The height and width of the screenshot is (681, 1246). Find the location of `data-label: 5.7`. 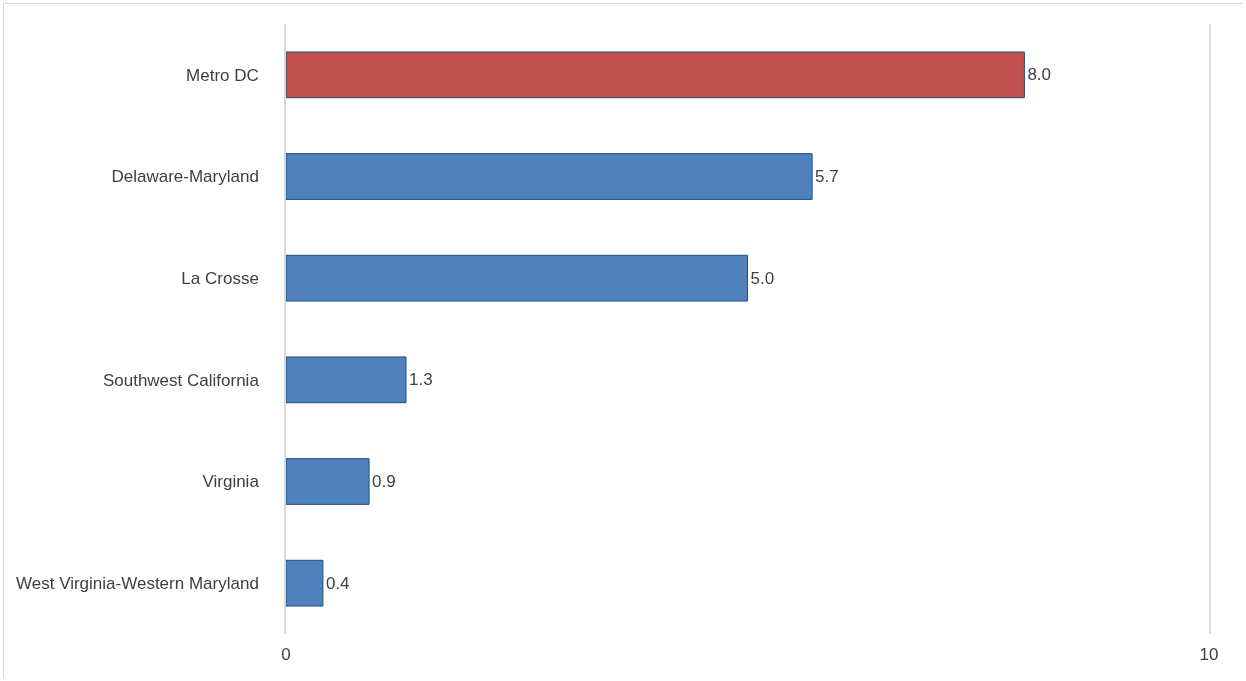

data-label: 5.7 is located at coordinates (827, 177).